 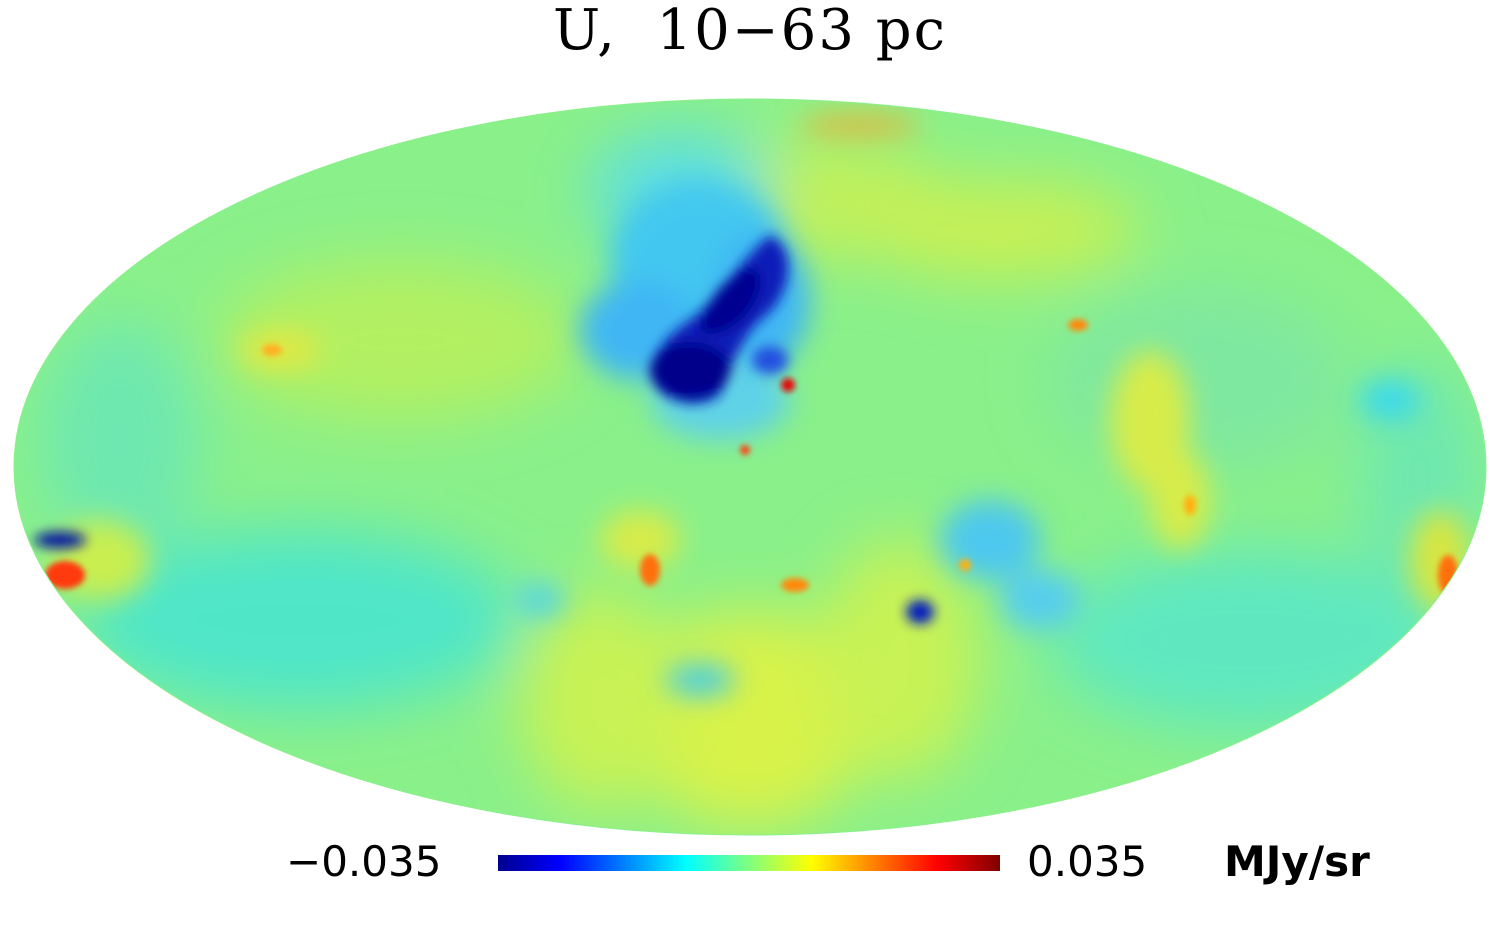 I want to click on colorbar-min-label: −0.035, so click(x=364, y=861).